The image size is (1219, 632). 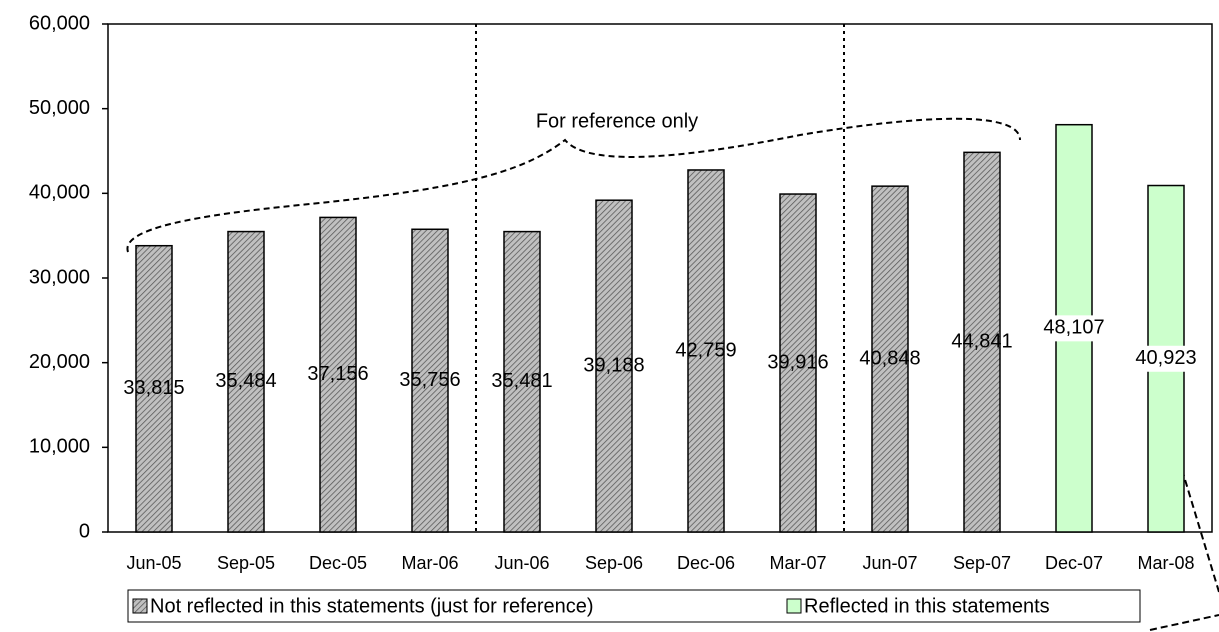 What do you see at coordinates (59, 193) in the screenshot?
I see `y-tick-label: 40,000` at bounding box center [59, 193].